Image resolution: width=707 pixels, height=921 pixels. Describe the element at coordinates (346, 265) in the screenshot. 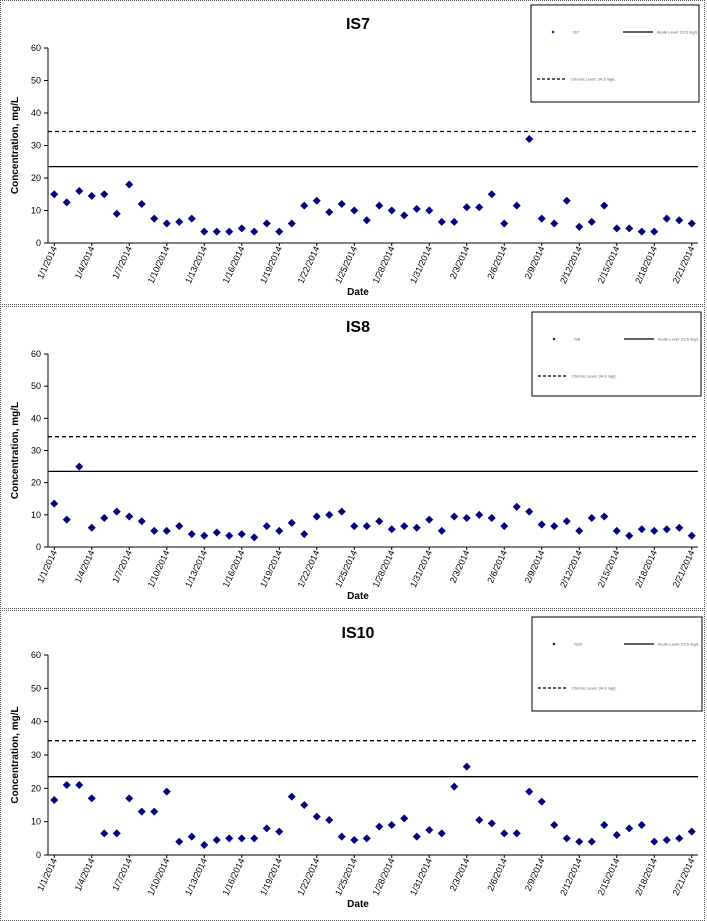

I see `chart-0-x-tick-label-8: 1/25/2014` at that location.